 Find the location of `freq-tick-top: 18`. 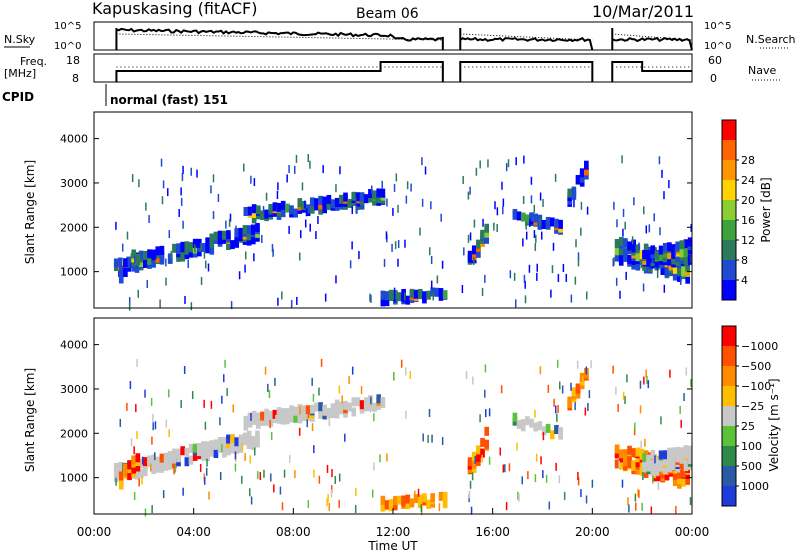

freq-tick-top: 18 is located at coordinates (73, 60).